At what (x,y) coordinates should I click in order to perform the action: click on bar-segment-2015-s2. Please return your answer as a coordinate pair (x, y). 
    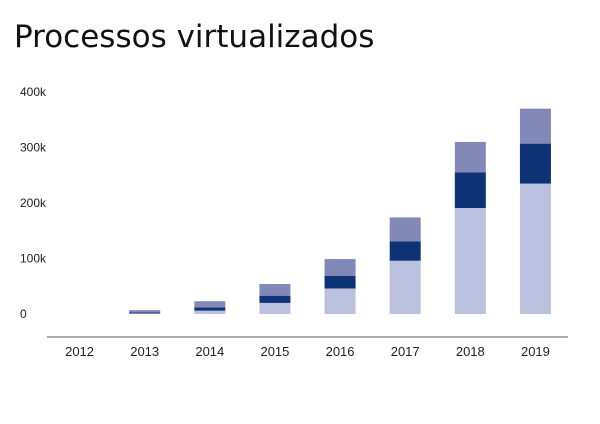
    Looking at the image, I should click on (275, 299).